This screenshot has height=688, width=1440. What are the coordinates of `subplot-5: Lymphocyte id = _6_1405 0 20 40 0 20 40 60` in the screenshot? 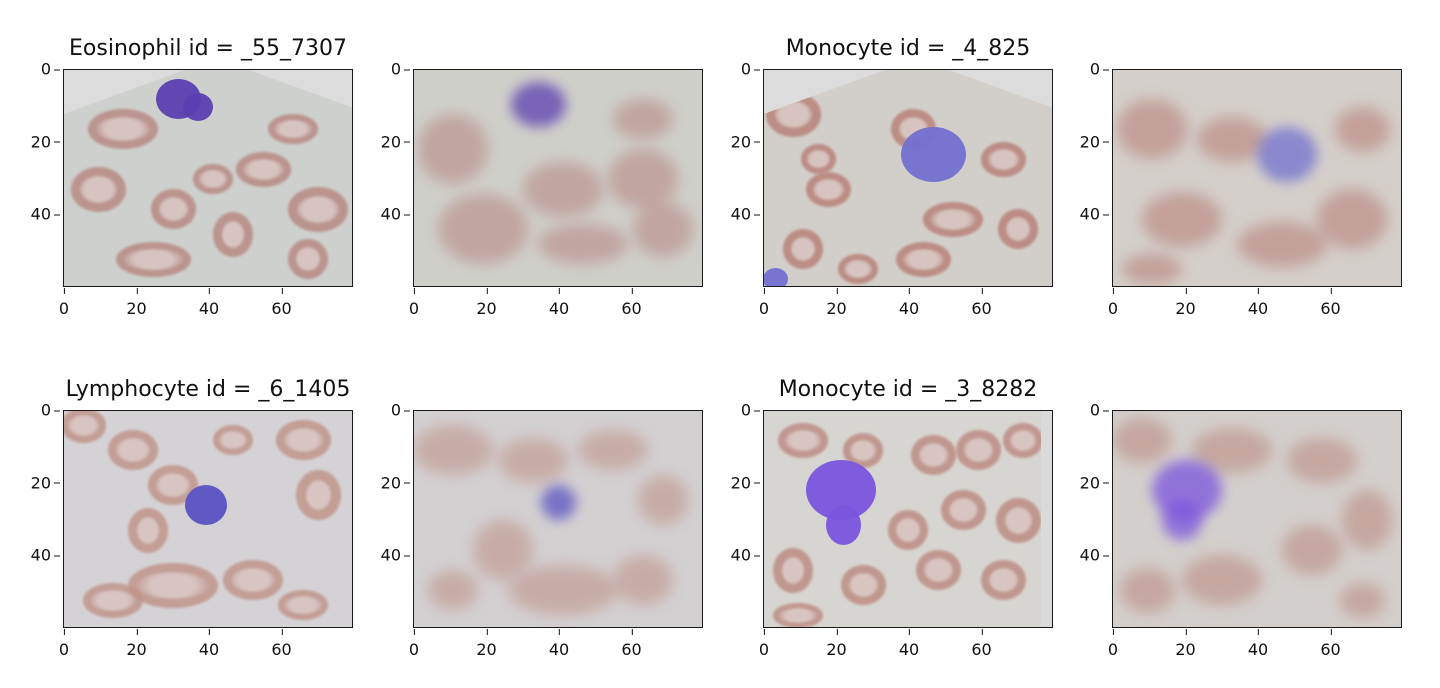 It's located at (192, 518).